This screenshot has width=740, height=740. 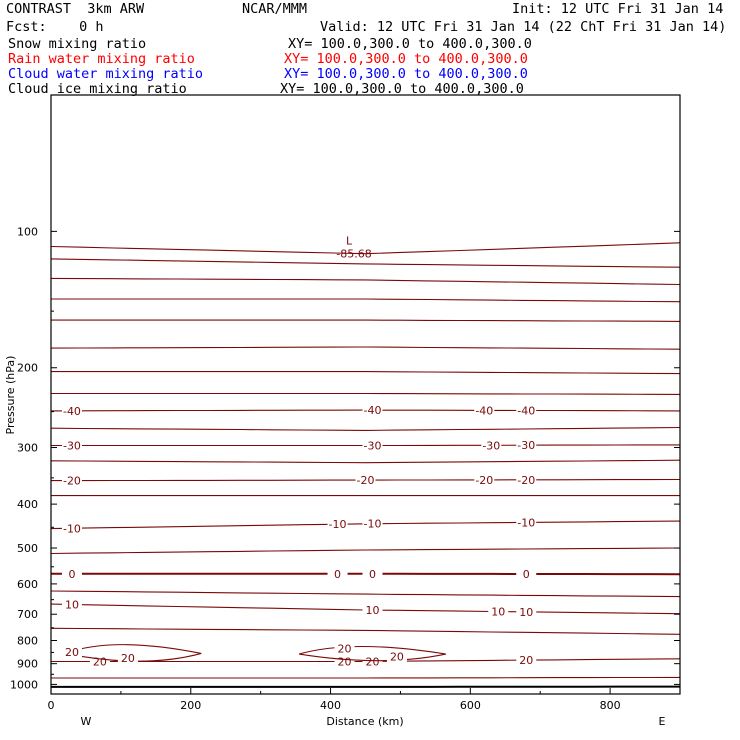 What do you see at coordinates (402, 89) in the screenshot?
I see `field-xy-cloud-ice: XY= 100.0,300.0 to 400.0,300.0` at bounding box center [402, 89].